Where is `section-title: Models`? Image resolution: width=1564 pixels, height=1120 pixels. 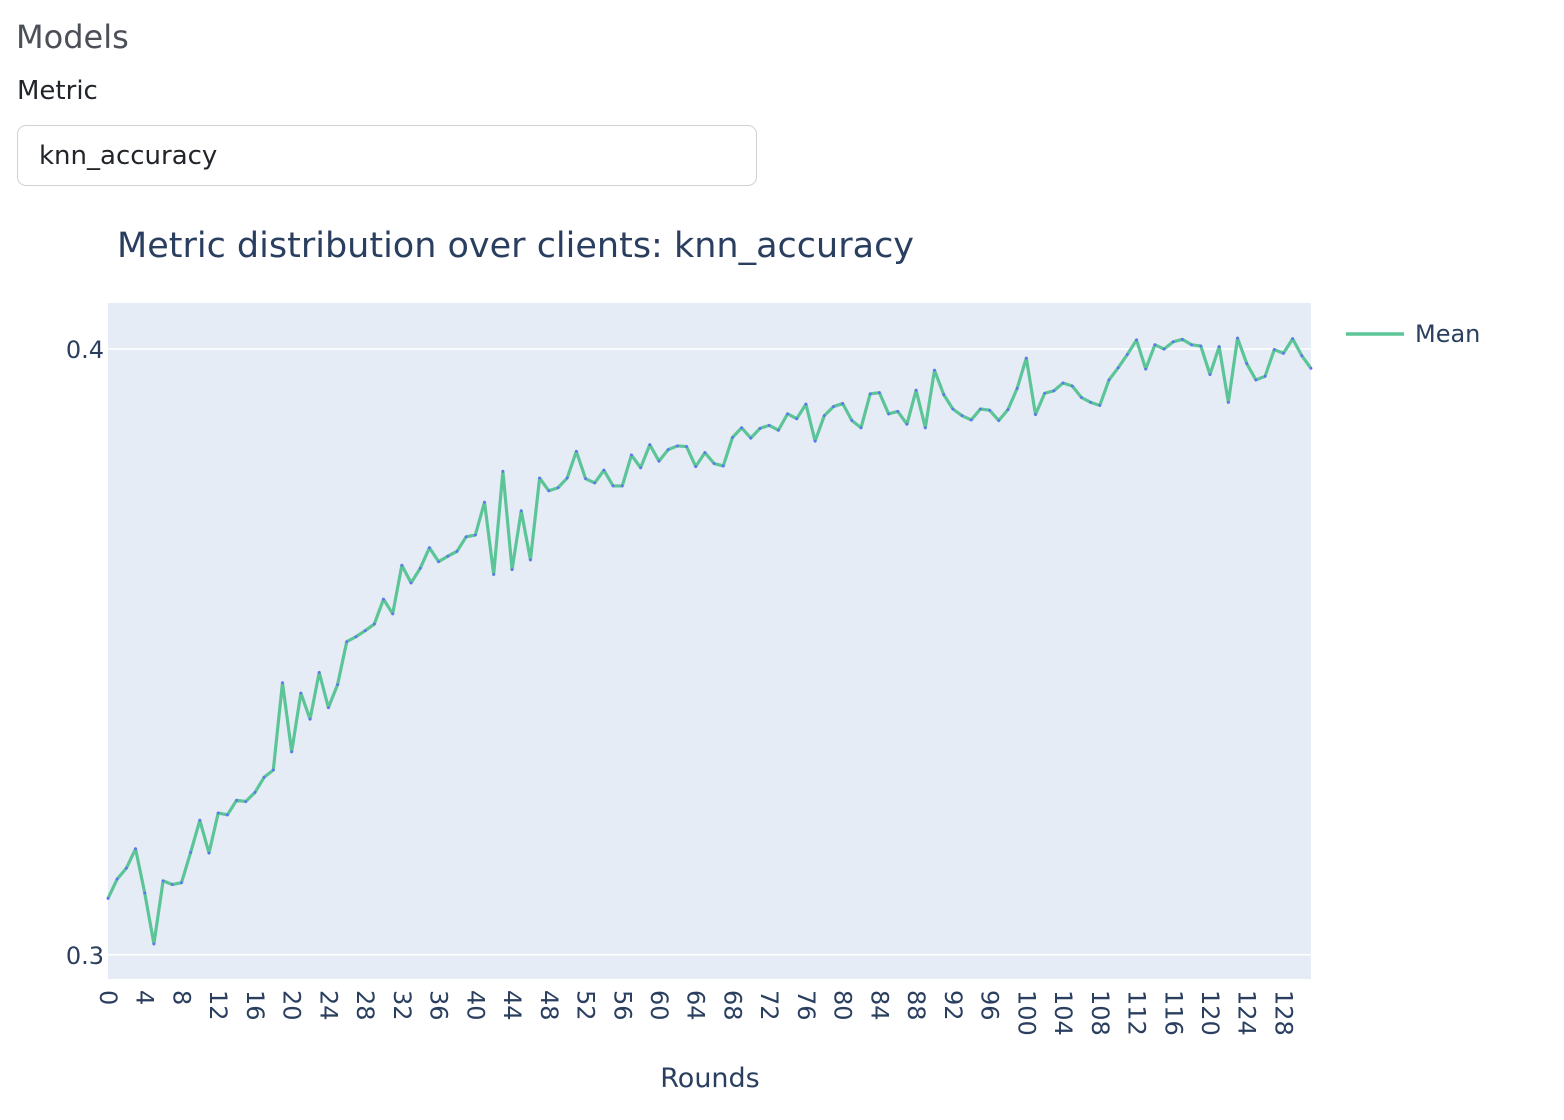 section-title: Models is located at coordinates (72, 37).